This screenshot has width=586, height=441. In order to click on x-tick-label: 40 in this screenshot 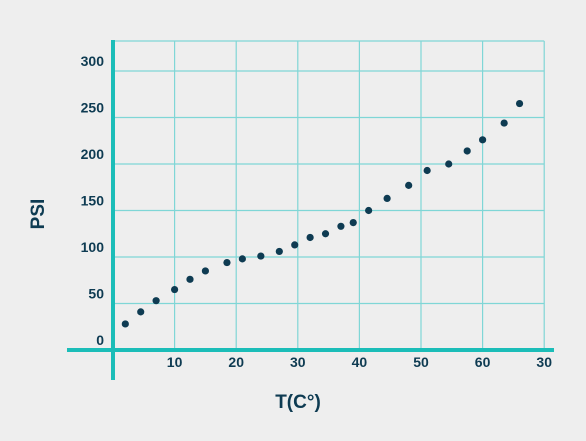, I will do `click(360, 362)`.